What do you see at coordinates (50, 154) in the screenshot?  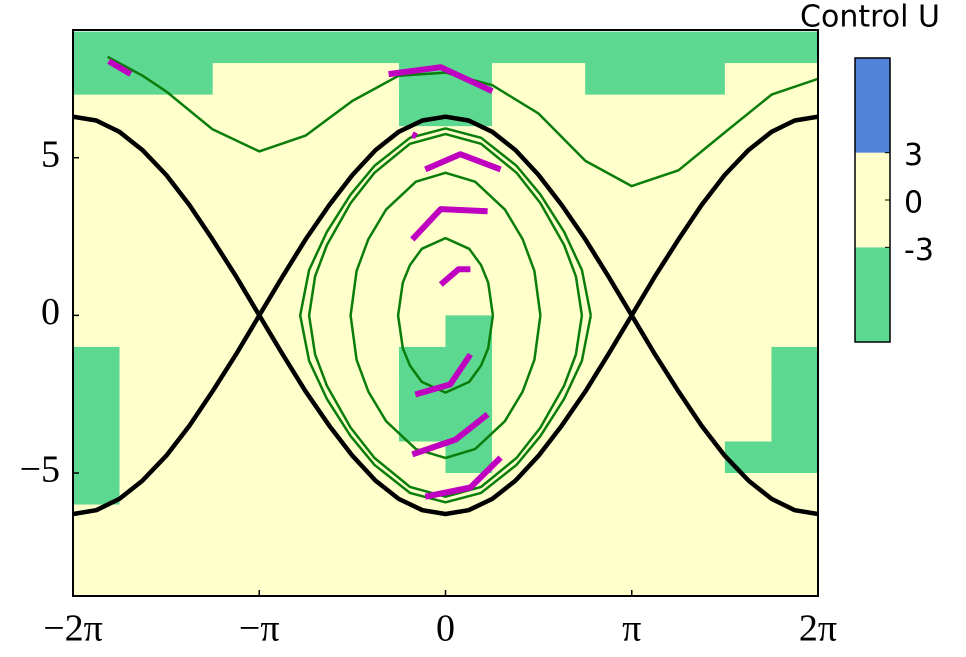 I see `y-tick-label: 5` at bounding box center [50, 154].